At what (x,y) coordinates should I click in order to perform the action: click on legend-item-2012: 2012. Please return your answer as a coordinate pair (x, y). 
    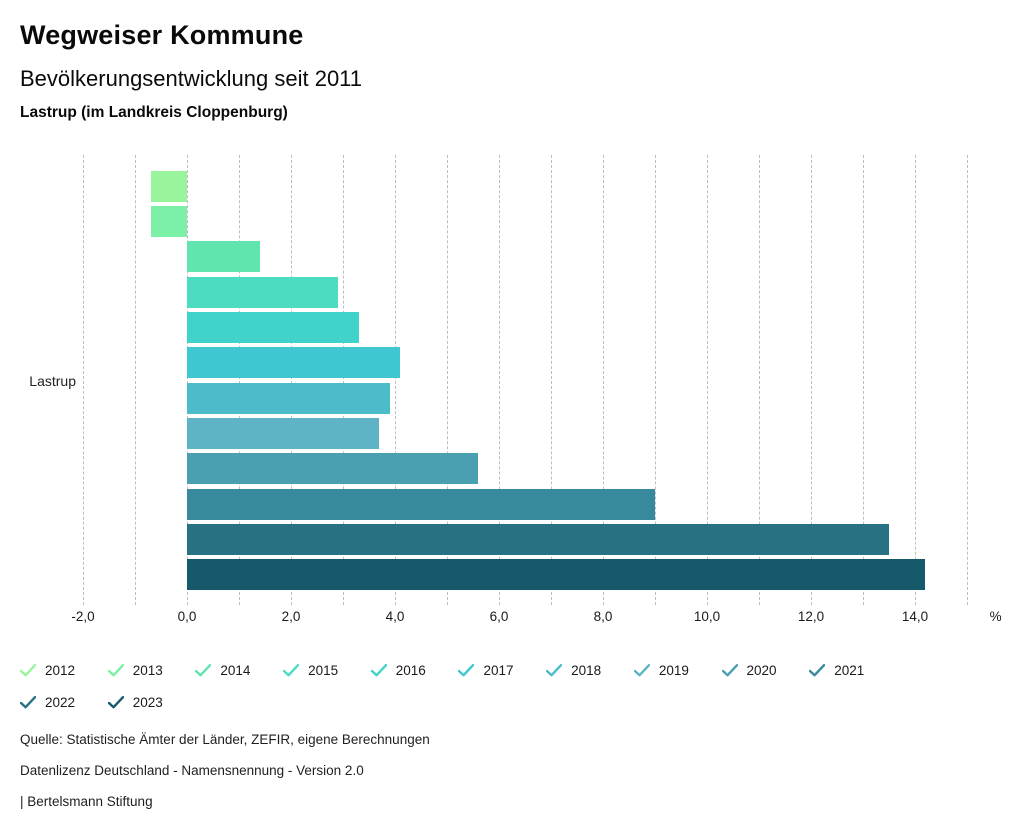
    Looking at the image, I should click on (64, 670).